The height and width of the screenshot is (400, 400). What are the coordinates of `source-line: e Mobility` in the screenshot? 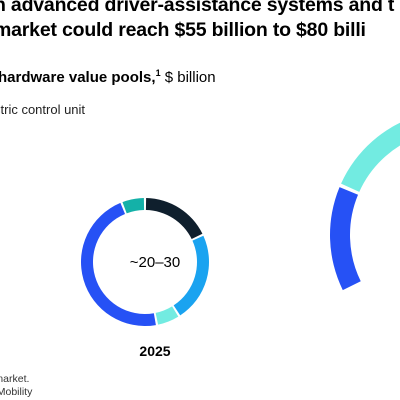 It's located at (16, 392).